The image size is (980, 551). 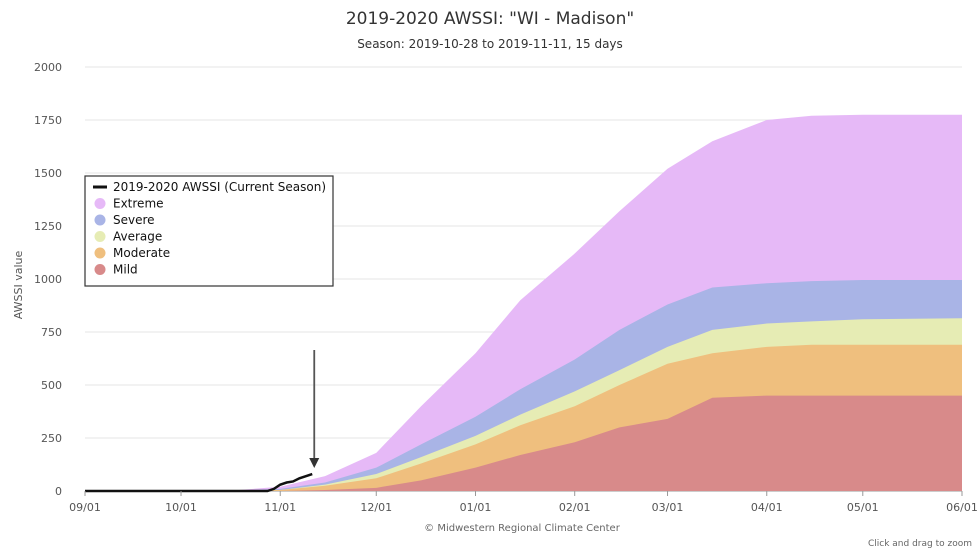 I want to click on x-tick-label: 04/01, so click(x=767, y=507).